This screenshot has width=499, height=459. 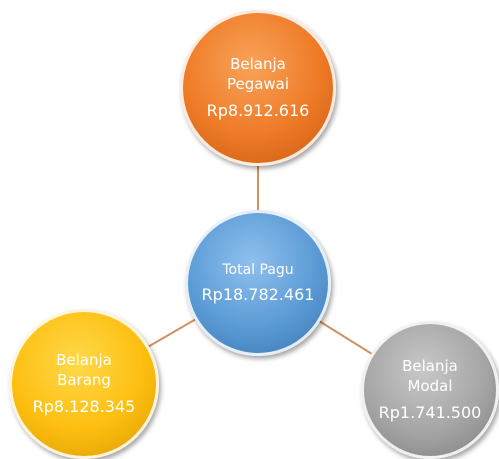 I want to click on node-value: Rp18.782.461, so click(x=258, y=294).